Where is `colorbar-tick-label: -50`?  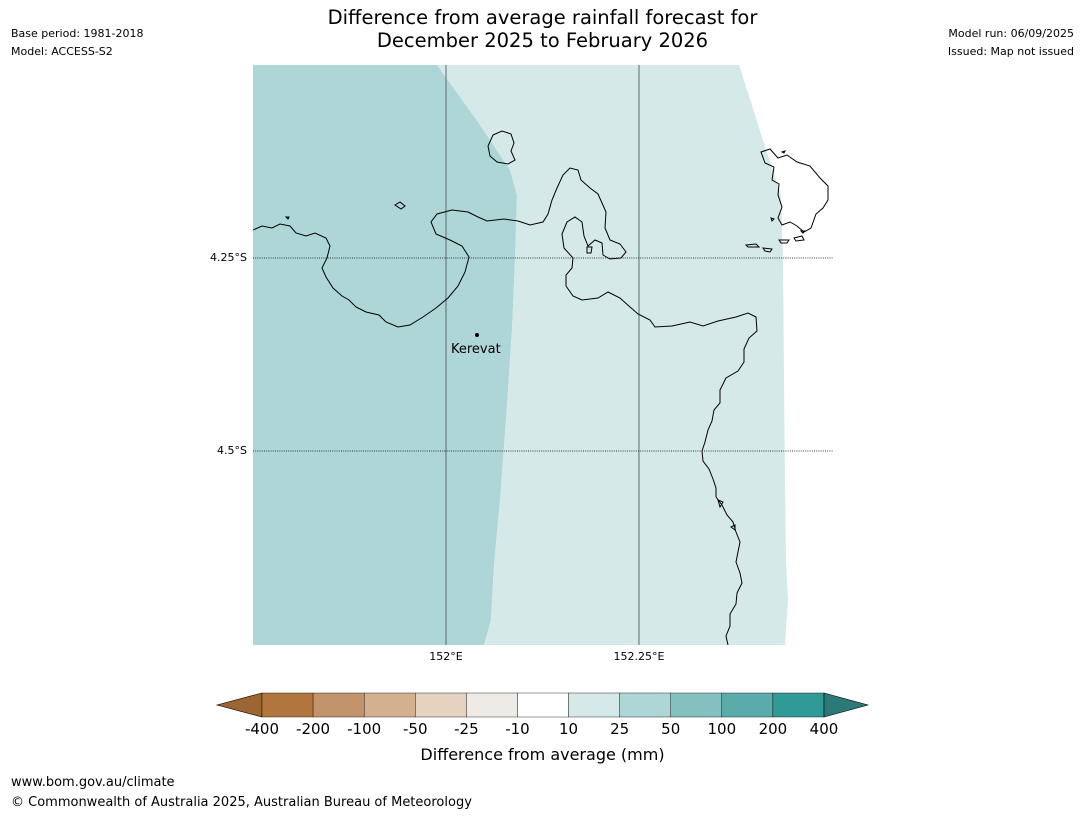 colorbar-tick-label: -50 is located at coordinates (415, 729).